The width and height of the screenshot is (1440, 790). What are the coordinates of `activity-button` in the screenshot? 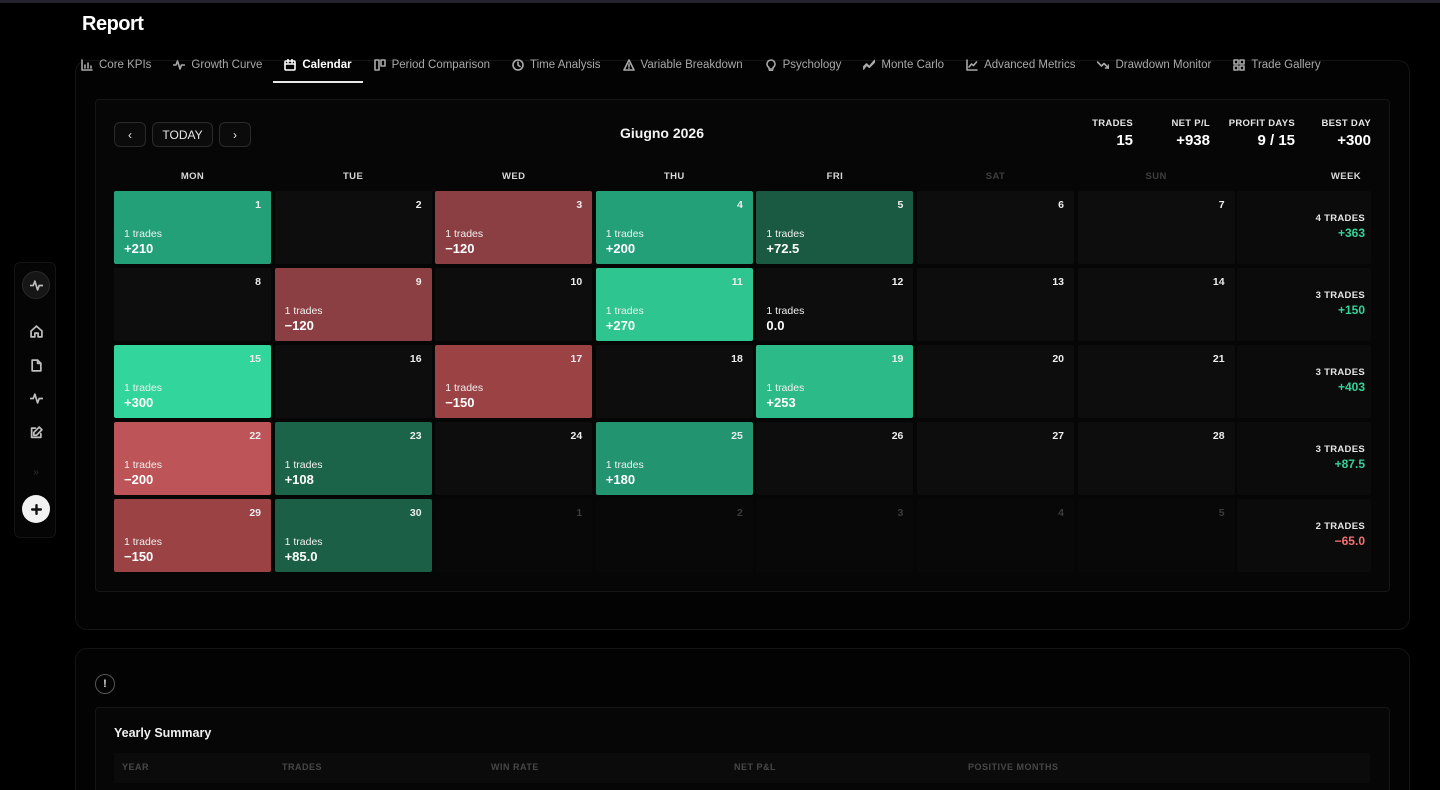 It's located at (36, 398).